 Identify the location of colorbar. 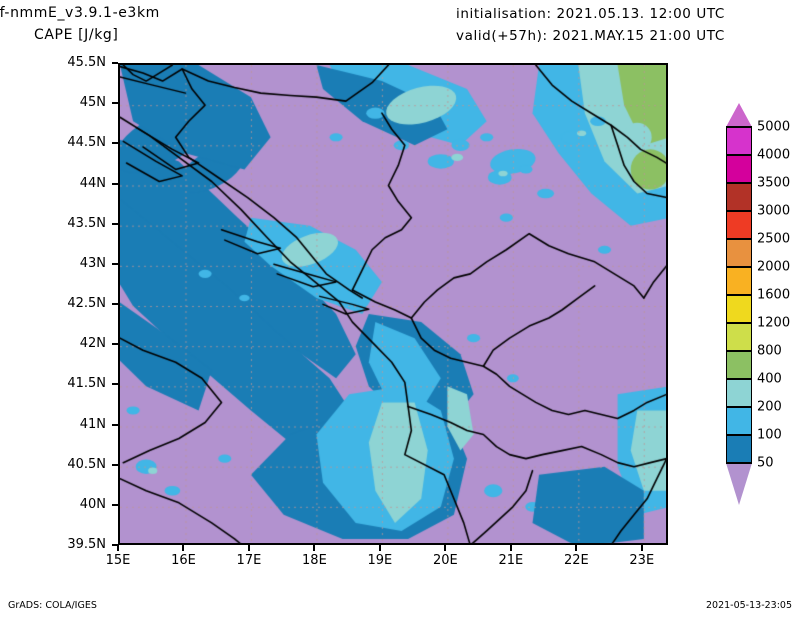
(739, 295).